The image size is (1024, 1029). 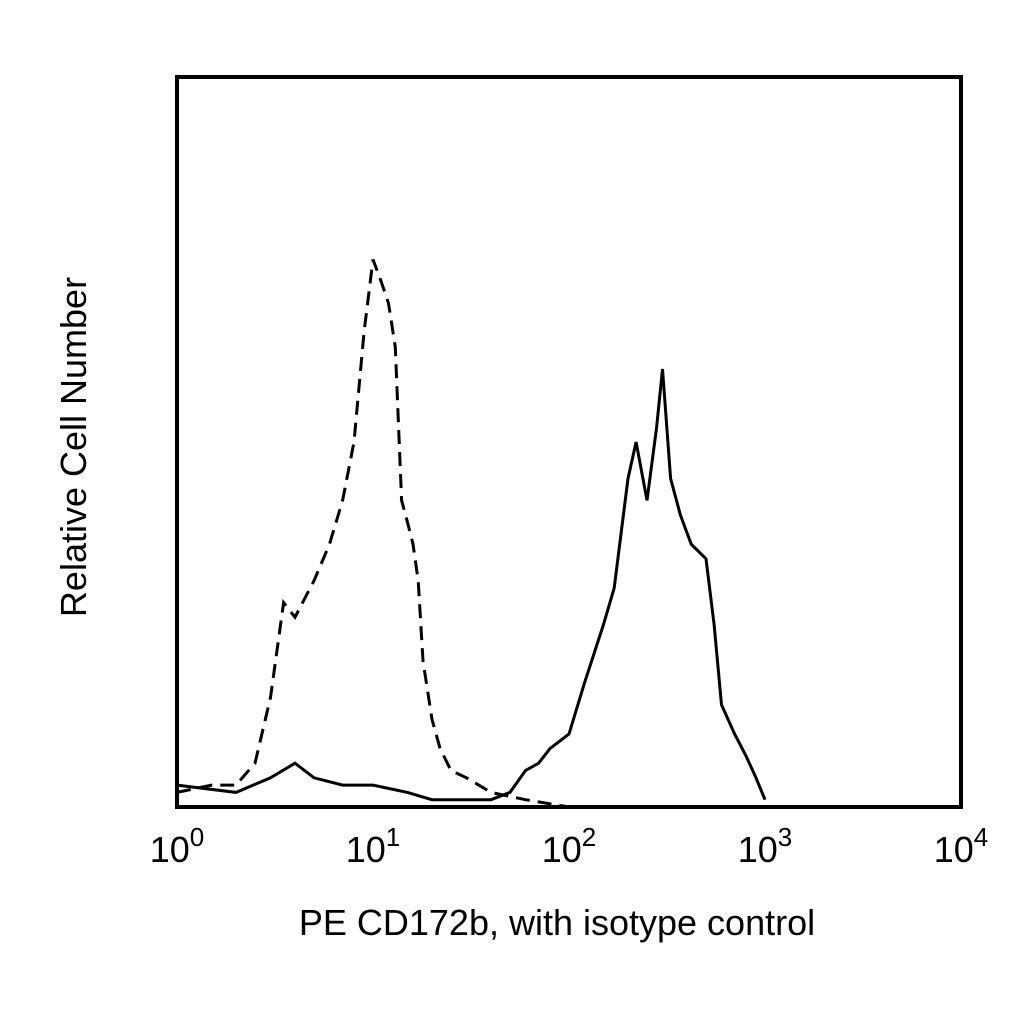 I want to click on x-tick-label: 10⁴, so click(x=961, y=846).